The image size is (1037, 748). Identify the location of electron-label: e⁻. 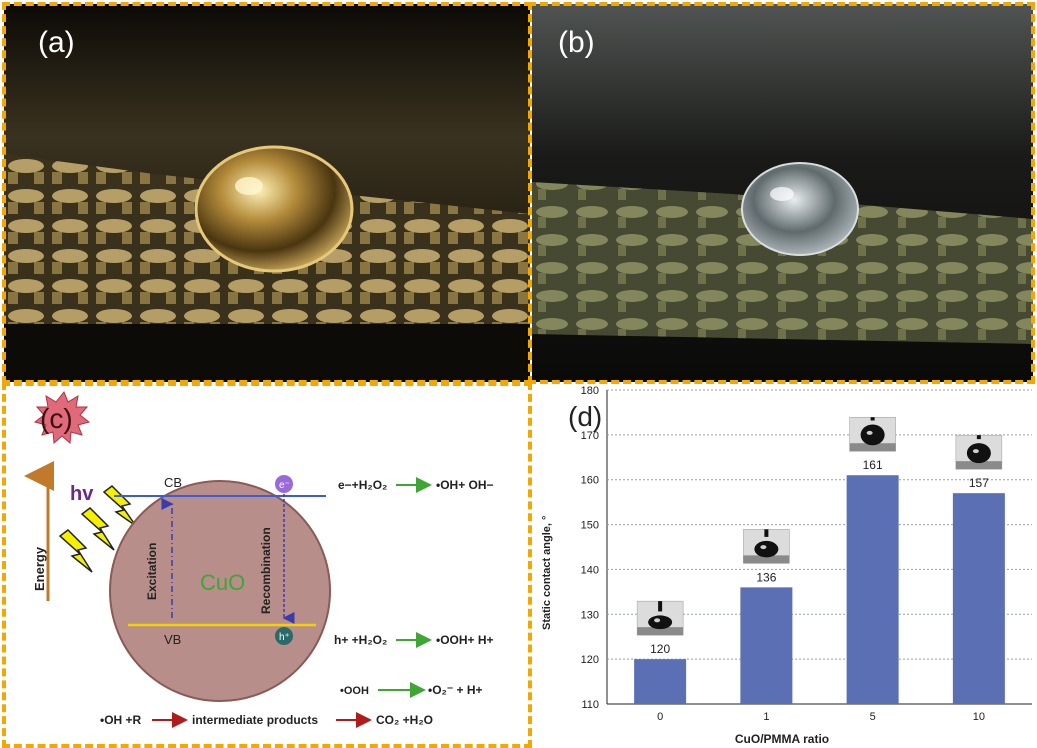
(284, 485).